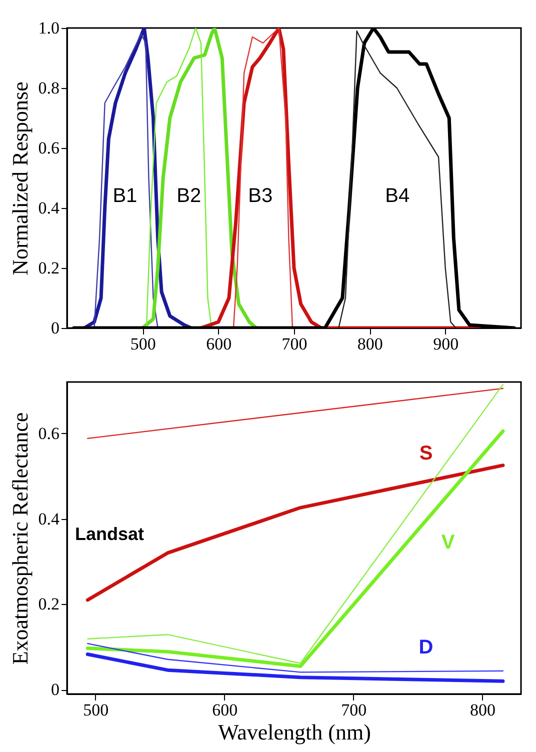 This screenshot has height=752, width=536. I want to click on x-tick-label: 900, so click(446, 344).